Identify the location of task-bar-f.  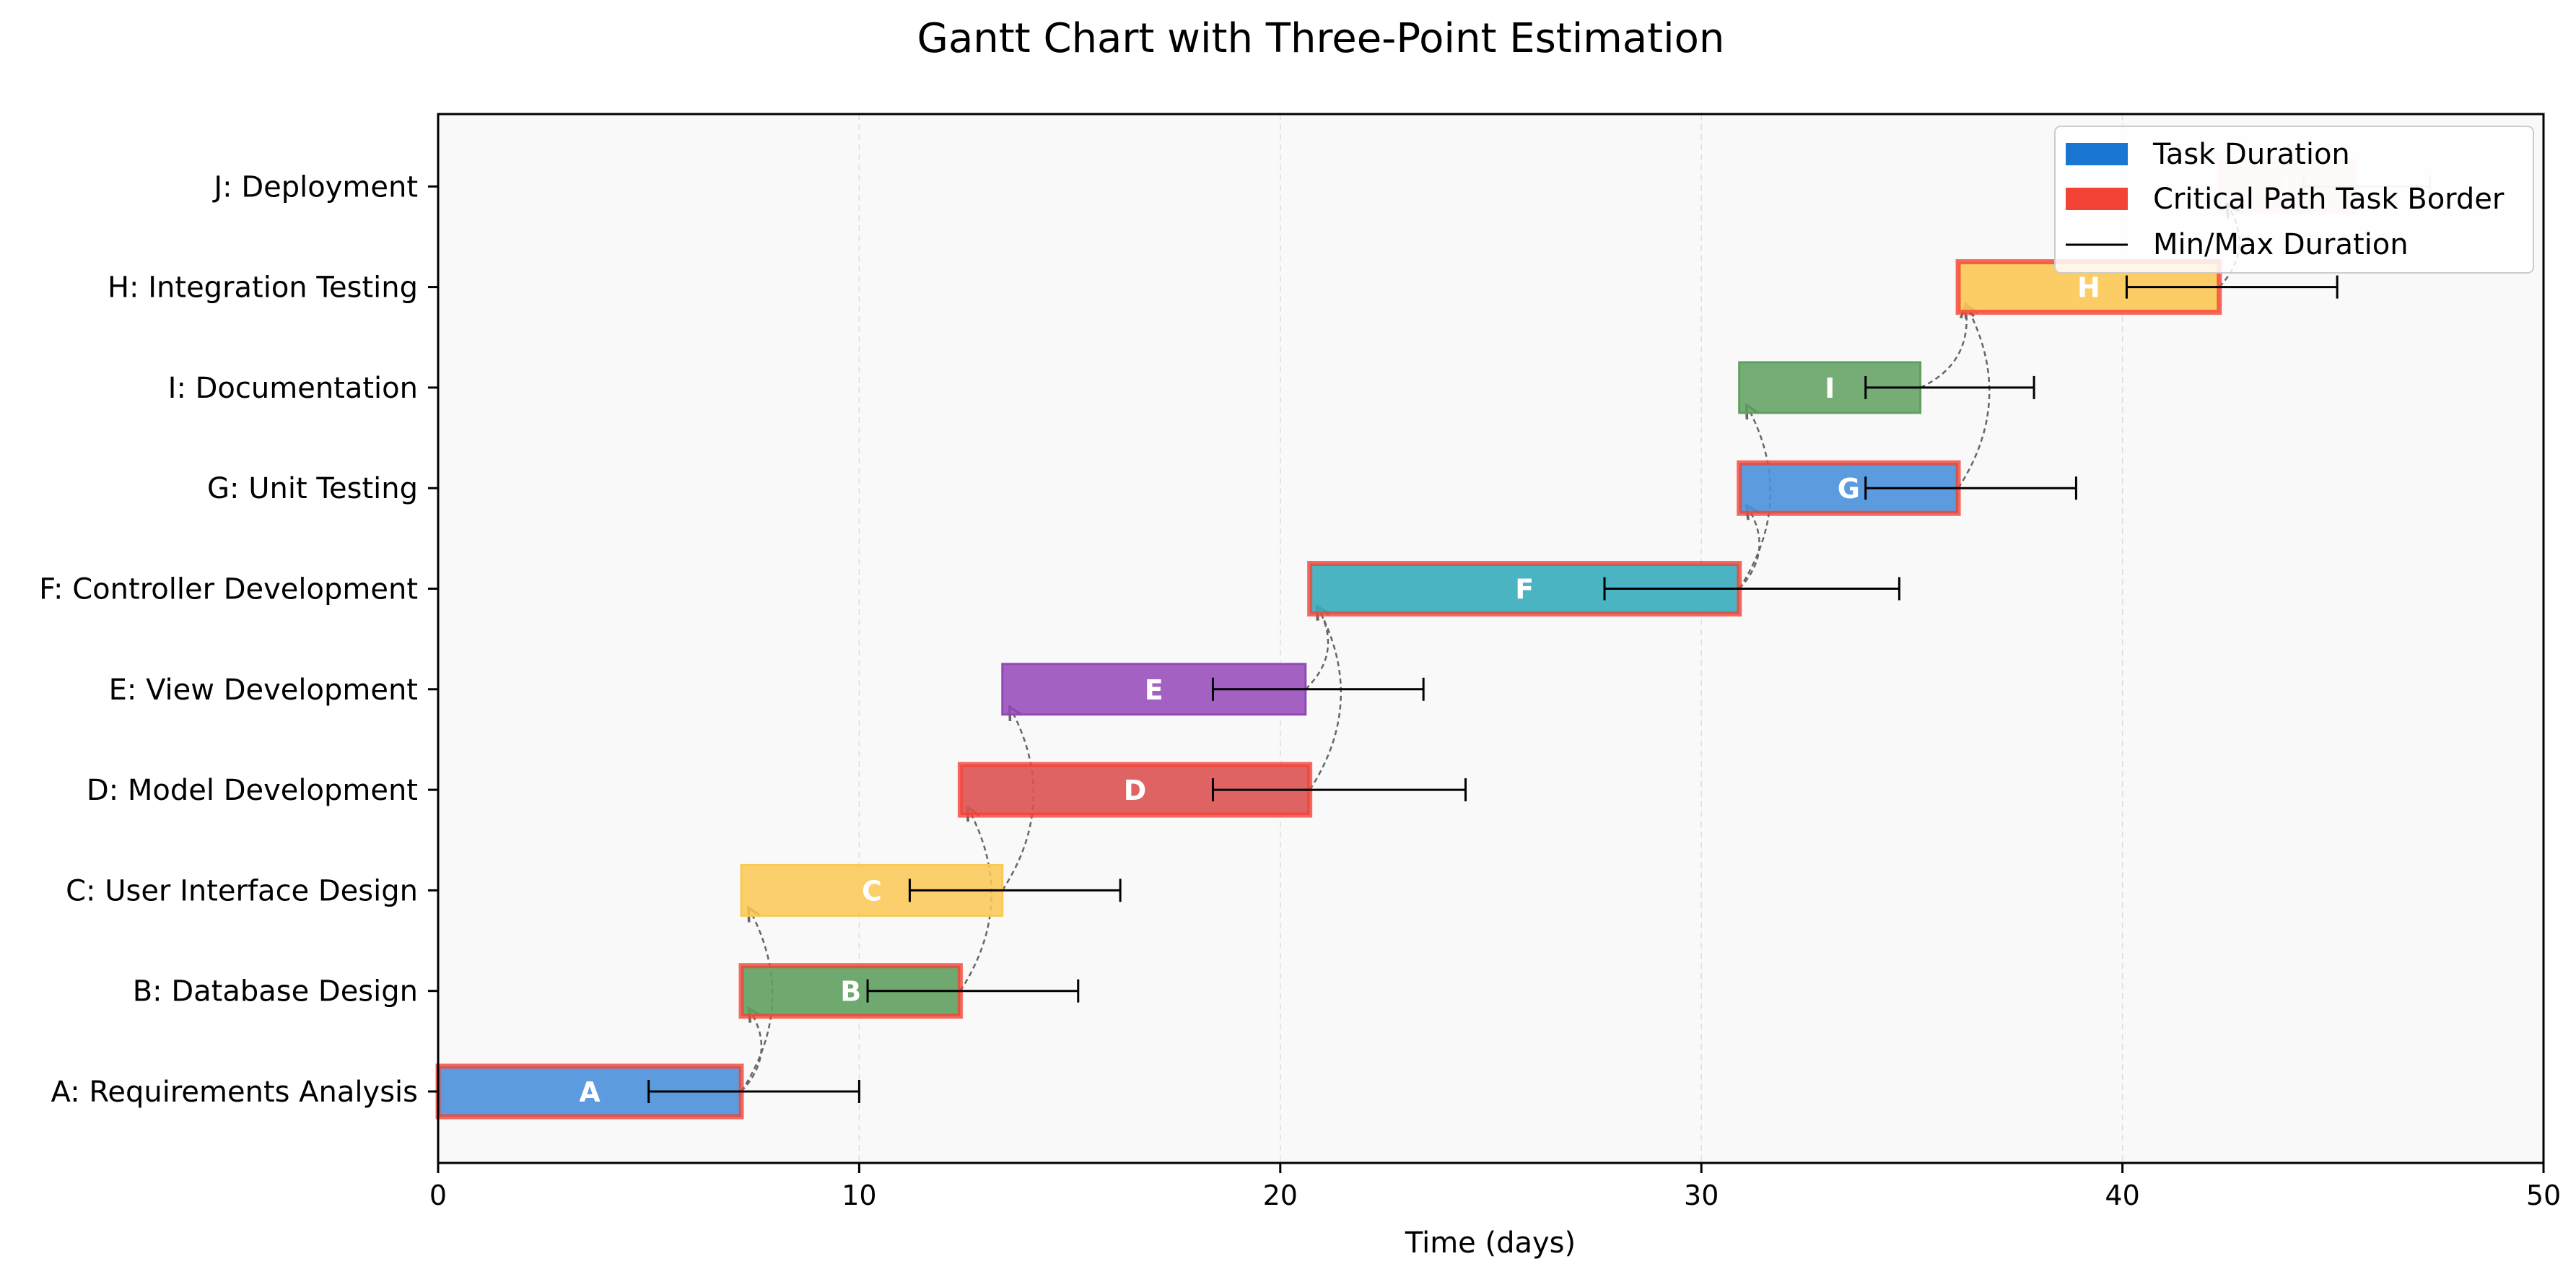
(1524, 588).